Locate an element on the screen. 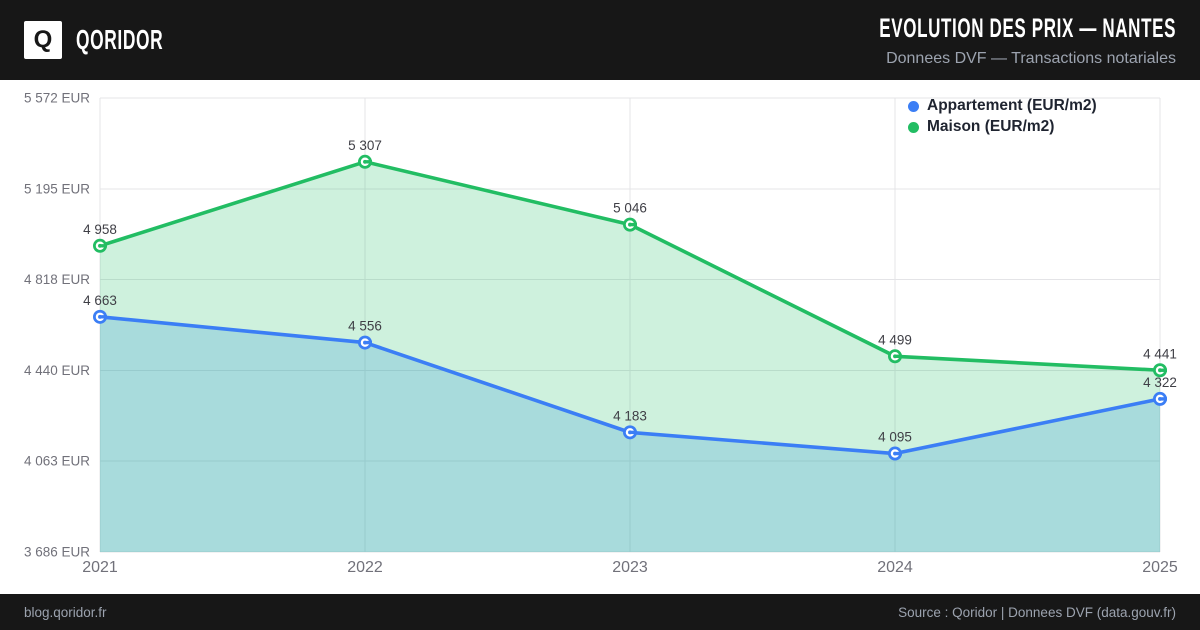  point-label-appartement-2021: 4 663 is located at coordinates (100, 300).